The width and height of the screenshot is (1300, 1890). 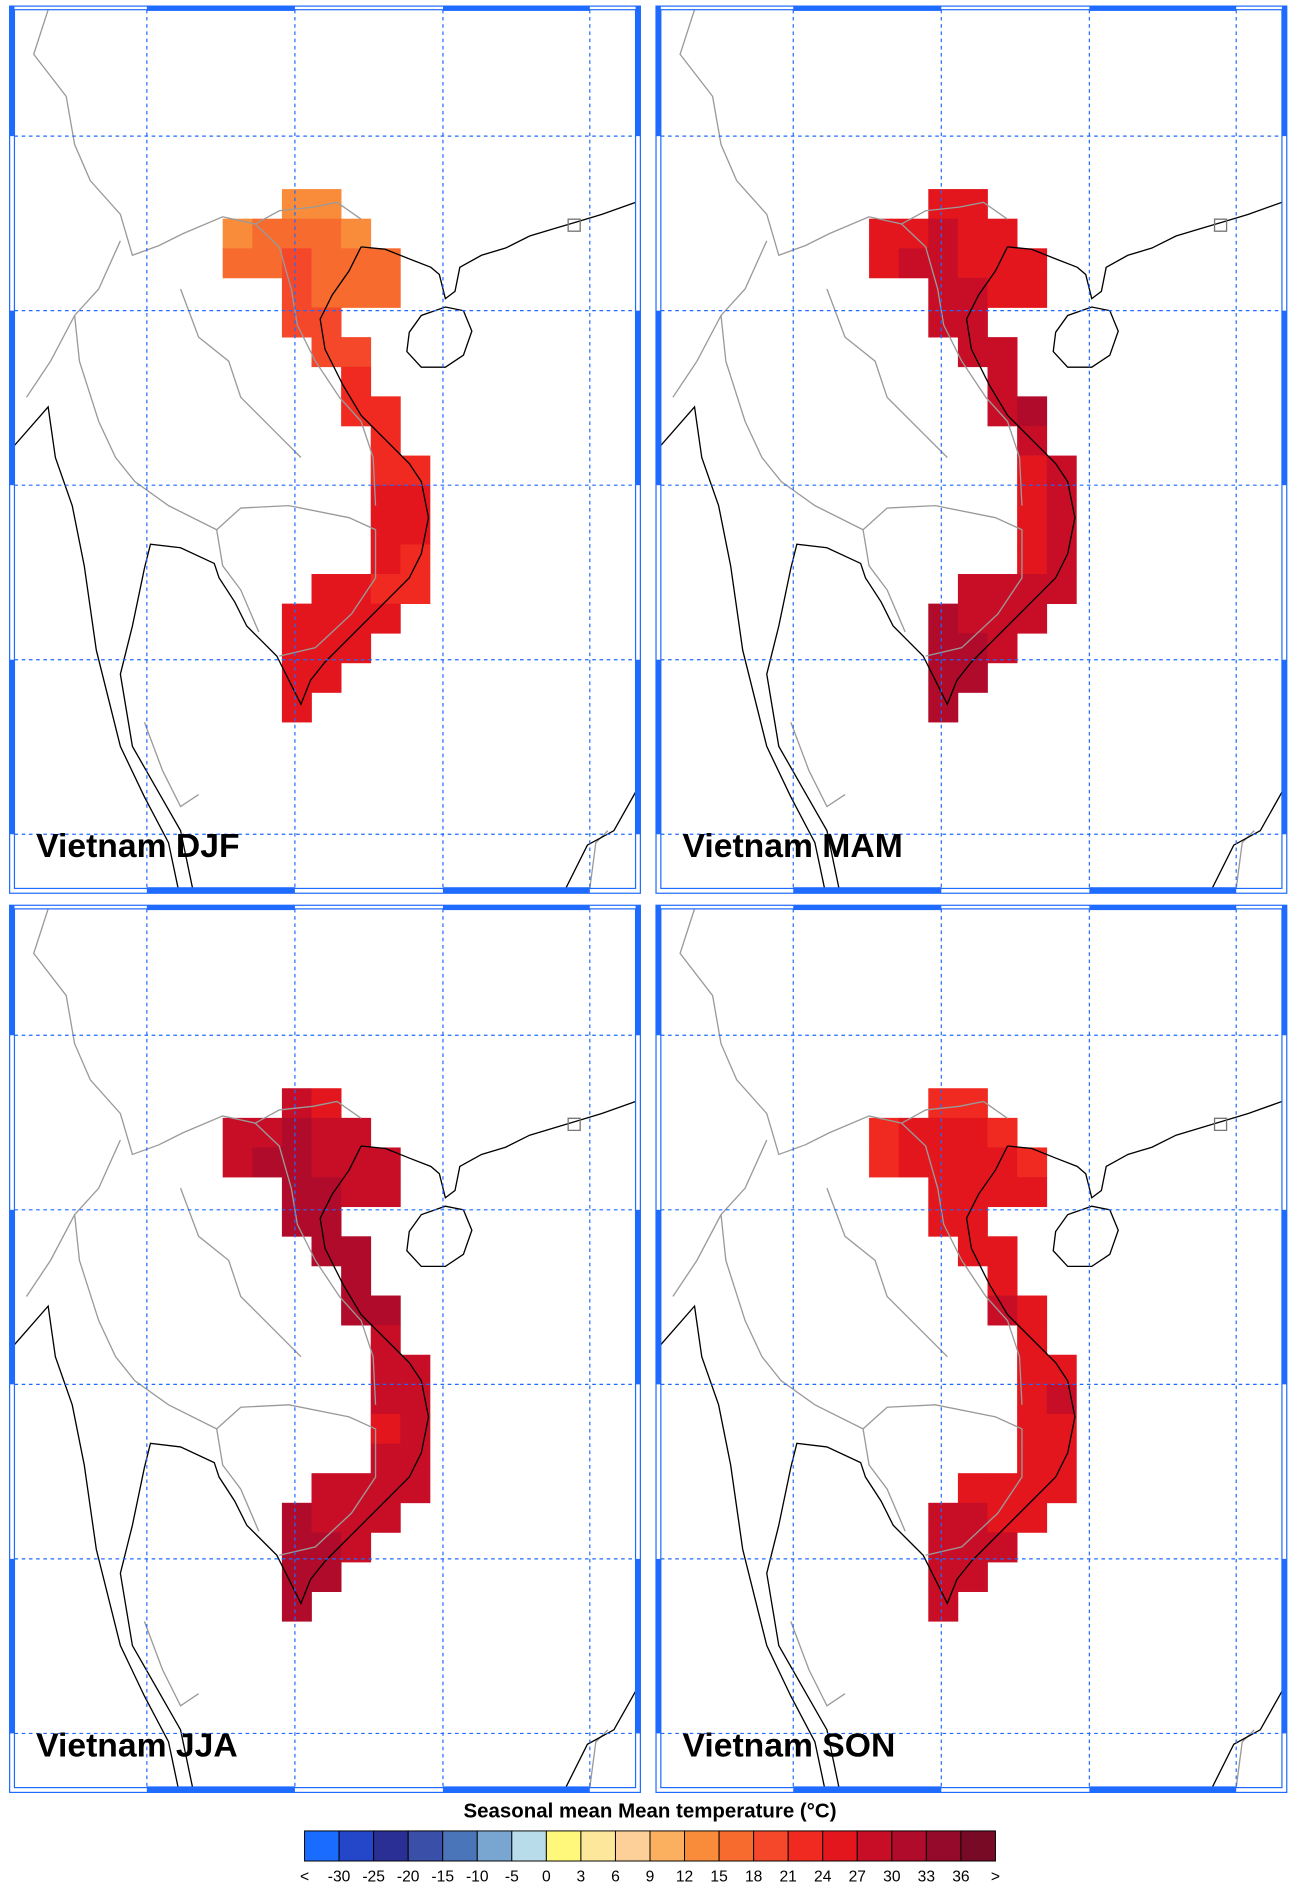 I want to click on colorbar-label: -5, so click(x=512, y=1876).